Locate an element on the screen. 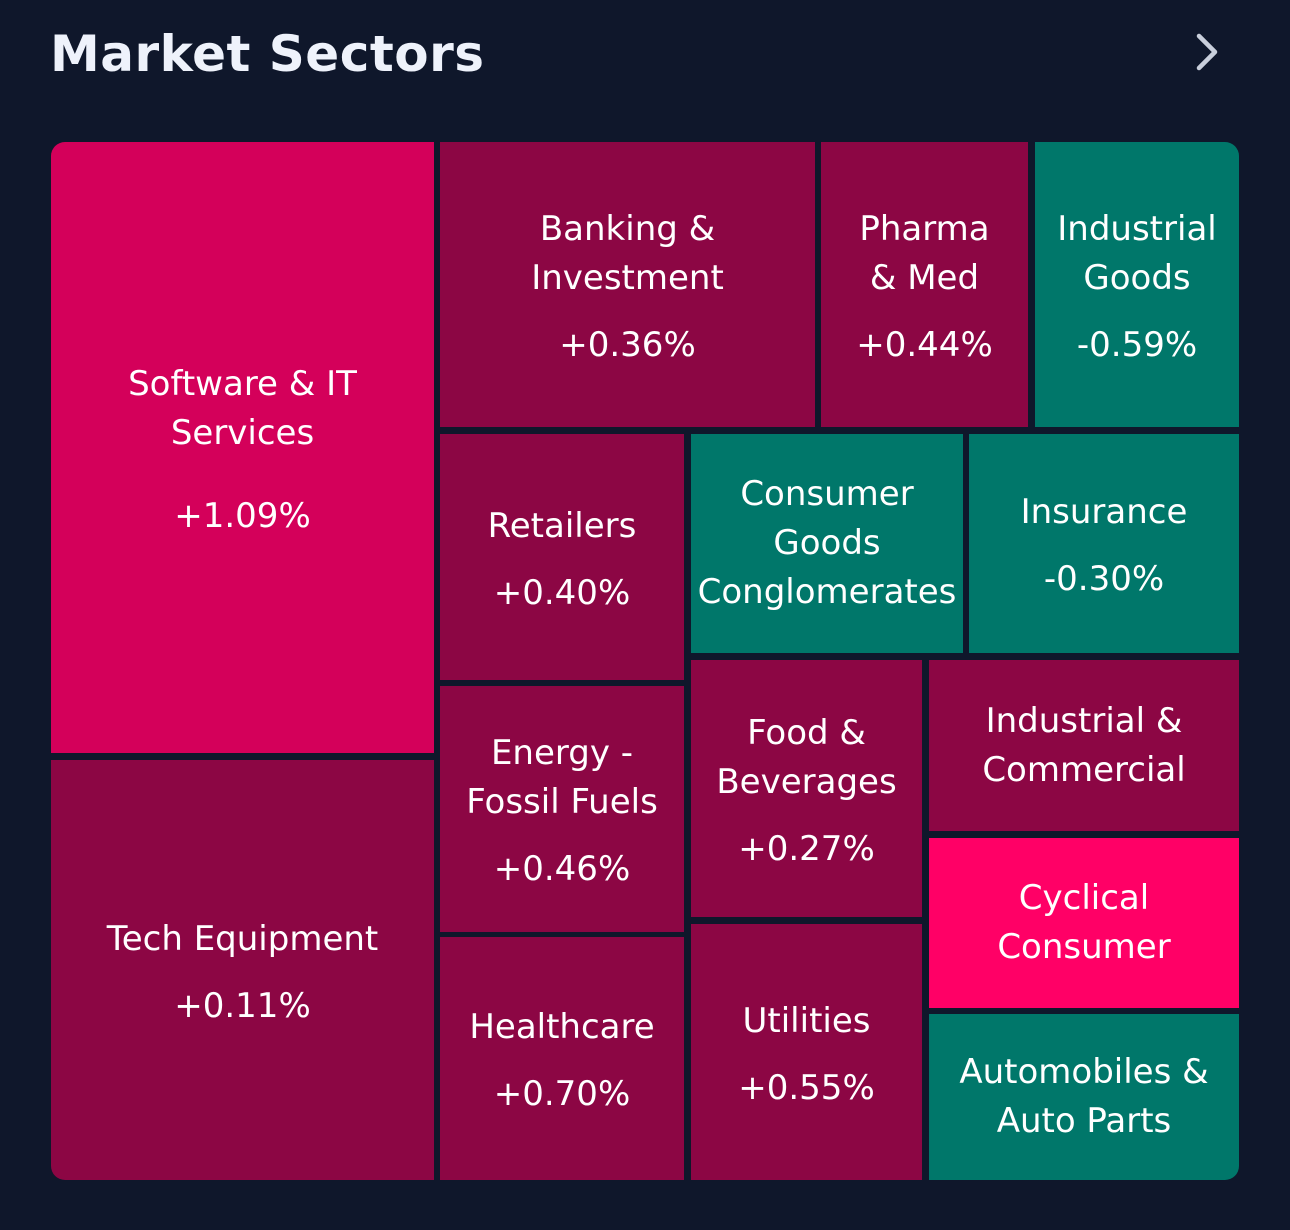  sector-tile-retailers: Retailers +0.40% is located at coordinates (562, 557).